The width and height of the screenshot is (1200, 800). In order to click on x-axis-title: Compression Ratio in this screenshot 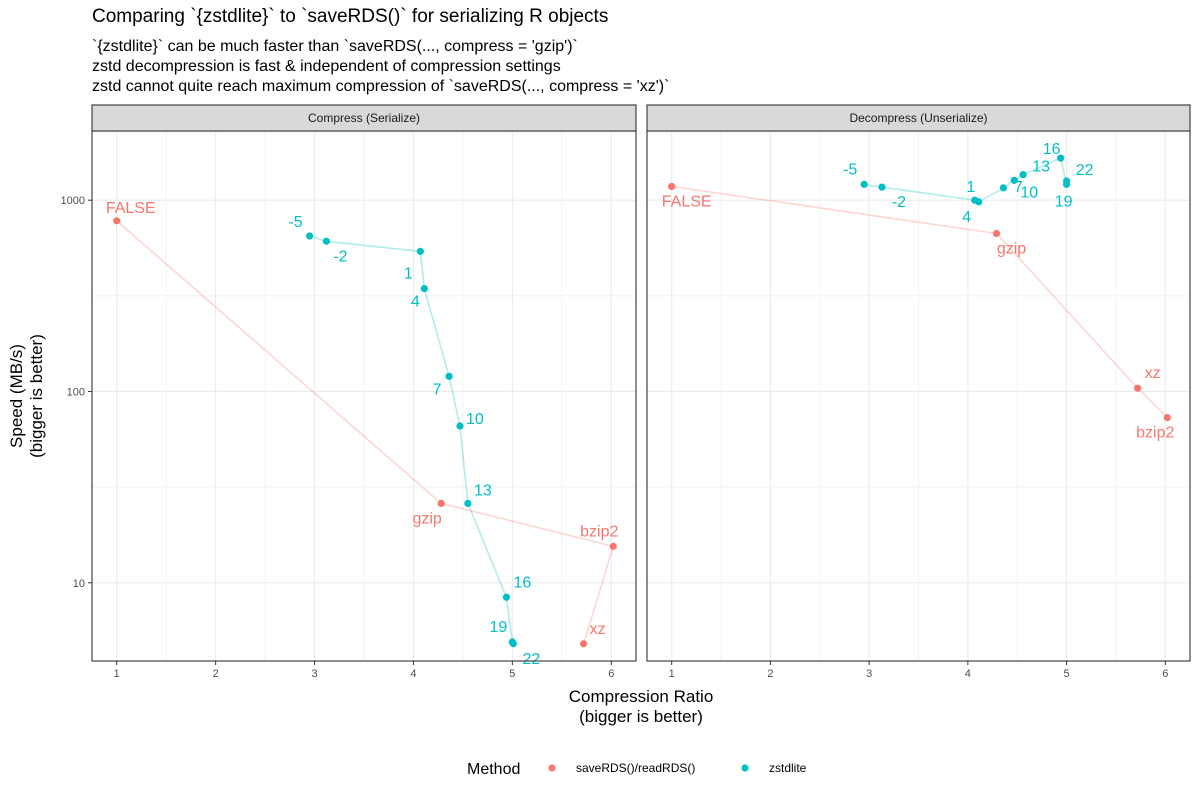, I will do `click(641, 696)`.